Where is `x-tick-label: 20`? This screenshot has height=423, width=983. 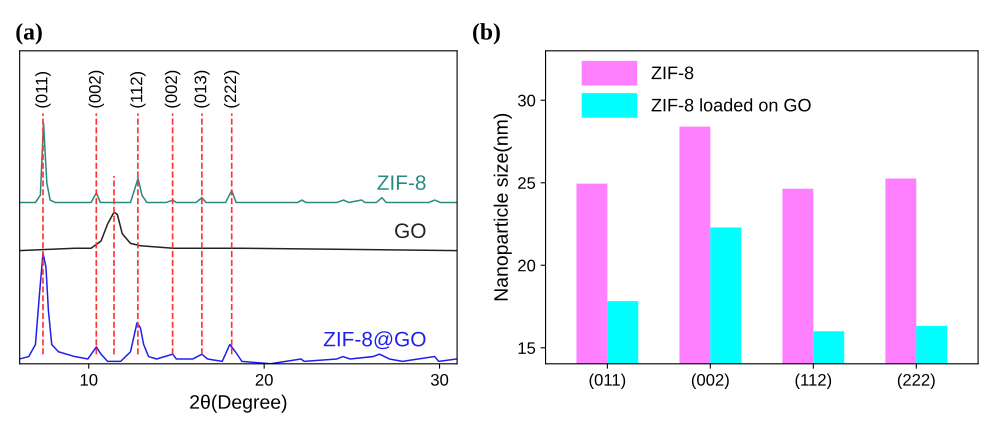 x-tick-label: 20 is located at coordinates (264, 380).